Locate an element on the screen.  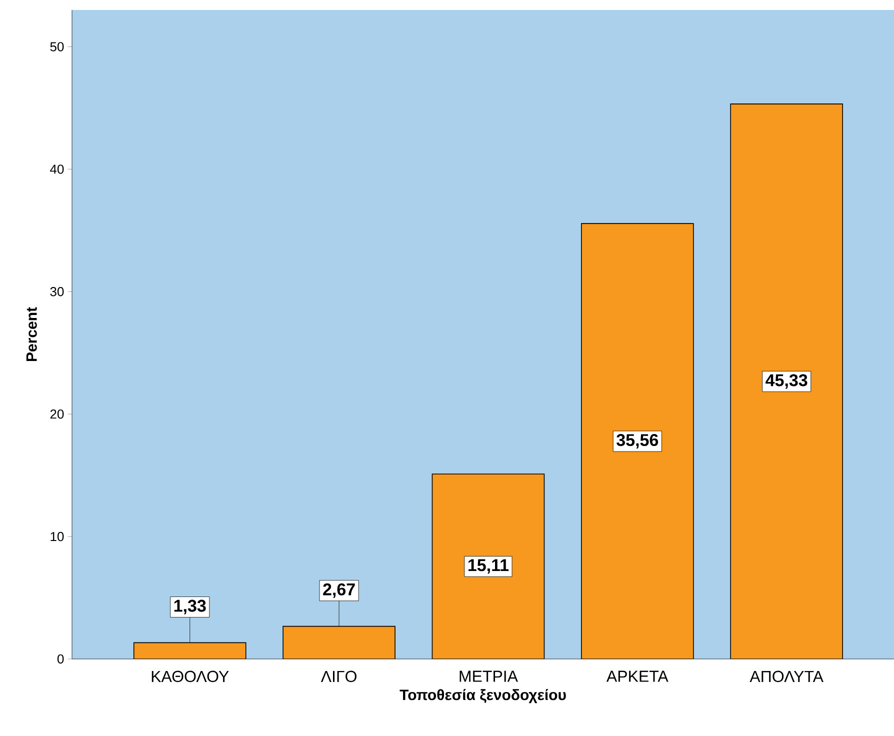
data-label: 35,56 is located at coordinates (637, 441).